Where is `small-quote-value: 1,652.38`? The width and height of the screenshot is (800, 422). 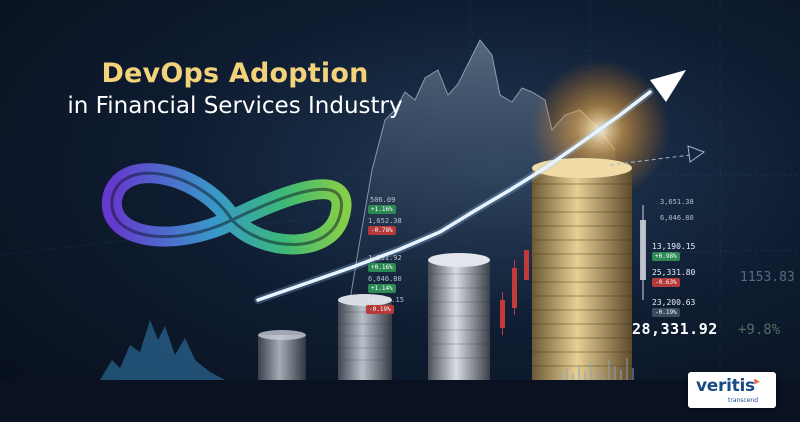 small-quote-value: 1,652.38 is located at coordinates (385, 221).